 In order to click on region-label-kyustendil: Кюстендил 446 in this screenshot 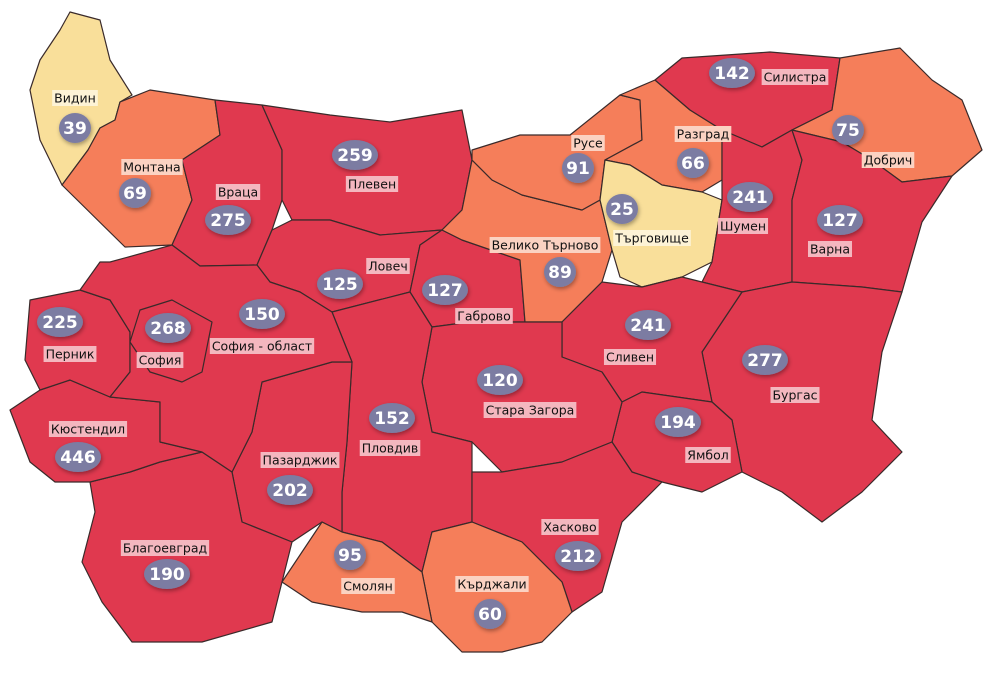, I will do `click(88, 446)`.